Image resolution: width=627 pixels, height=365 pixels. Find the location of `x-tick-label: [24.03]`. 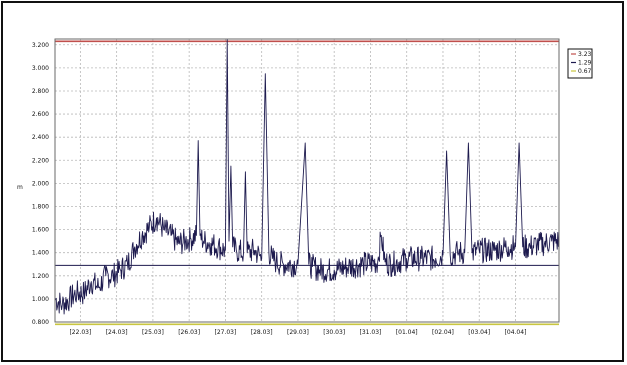

x-tick-label: [24.03] is located at coordinates (117, 332).